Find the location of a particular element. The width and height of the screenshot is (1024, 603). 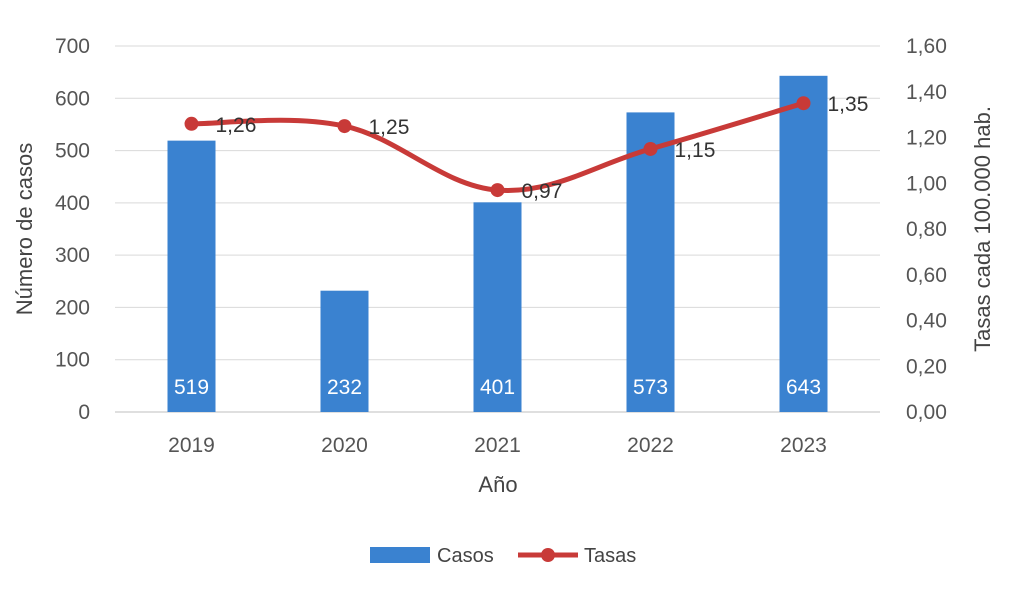

x-tick-label: 2019 is located at coordinates (191, 445).